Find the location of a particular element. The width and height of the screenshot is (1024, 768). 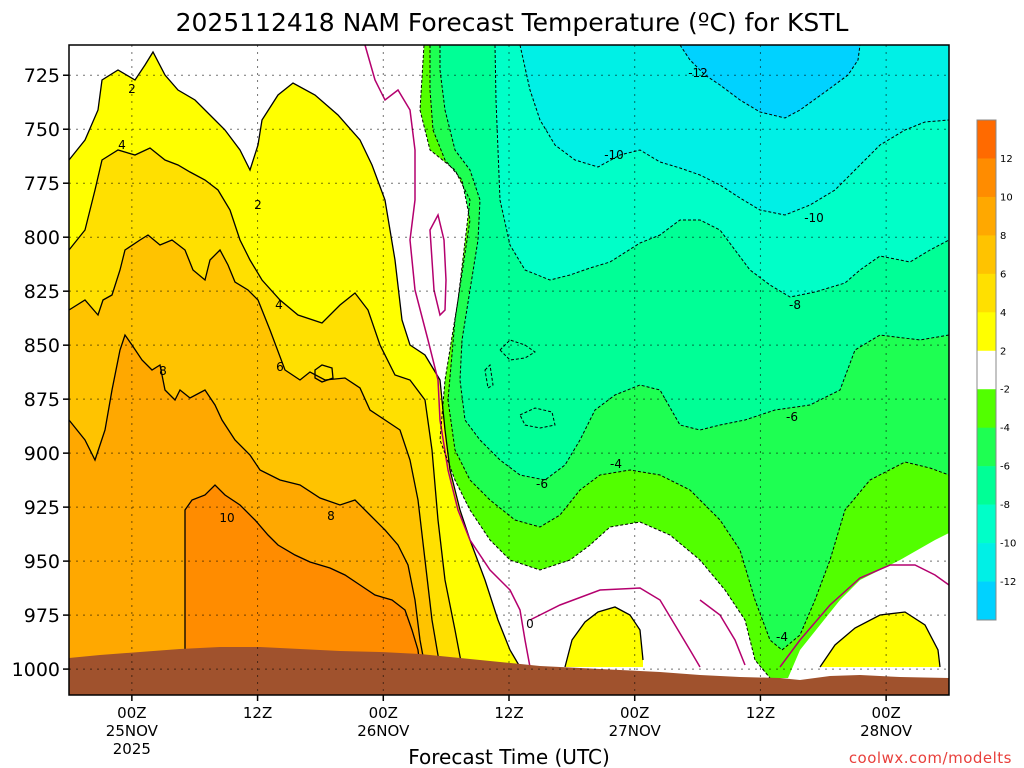

colorbar-tick-label: 10 is located at coordinates (1006, 197).